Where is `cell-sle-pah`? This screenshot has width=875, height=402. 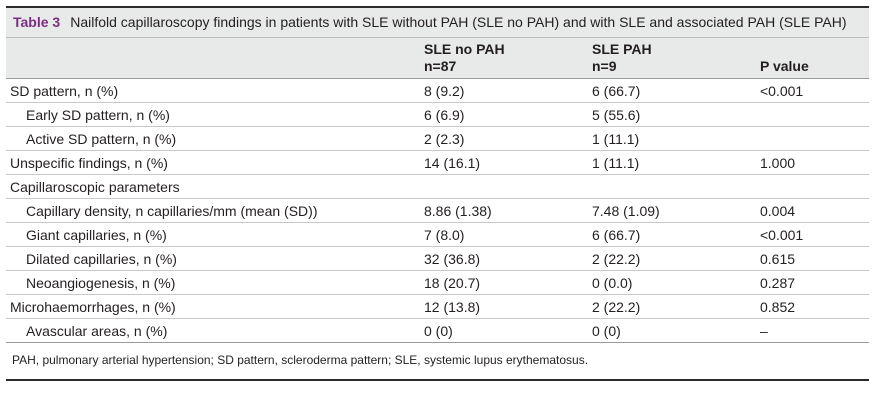 cell-sle-pah is located at coordinates (672, 186).